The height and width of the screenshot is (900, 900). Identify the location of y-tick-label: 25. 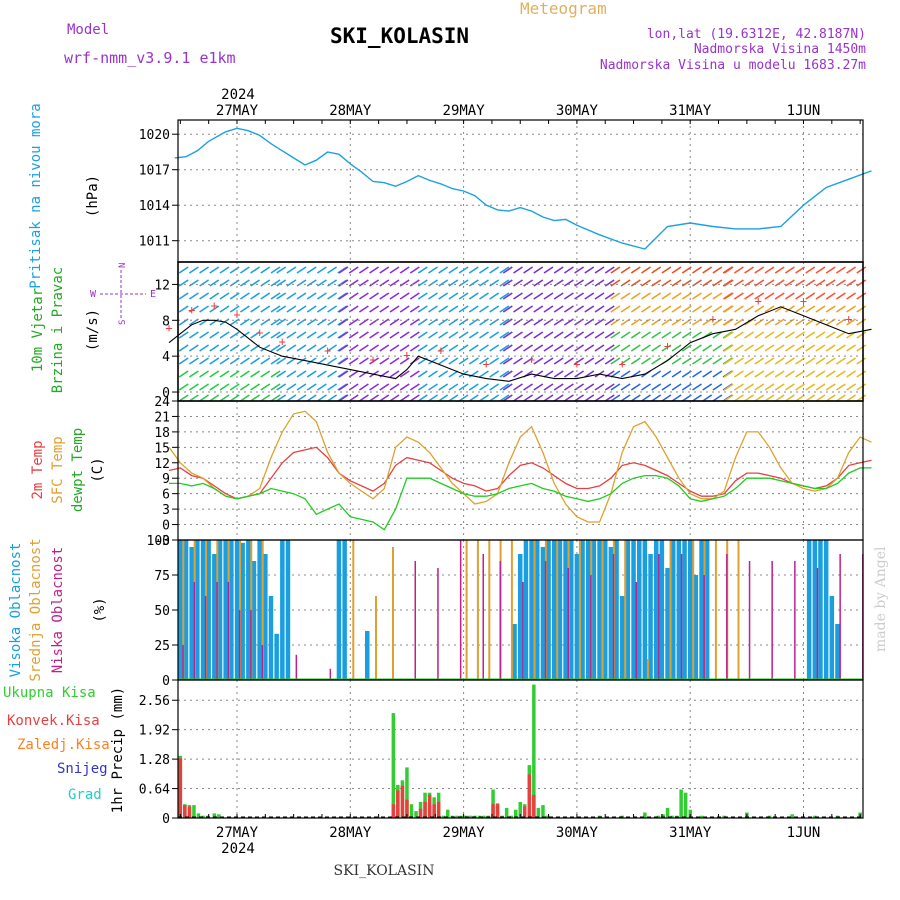
(162, 646).